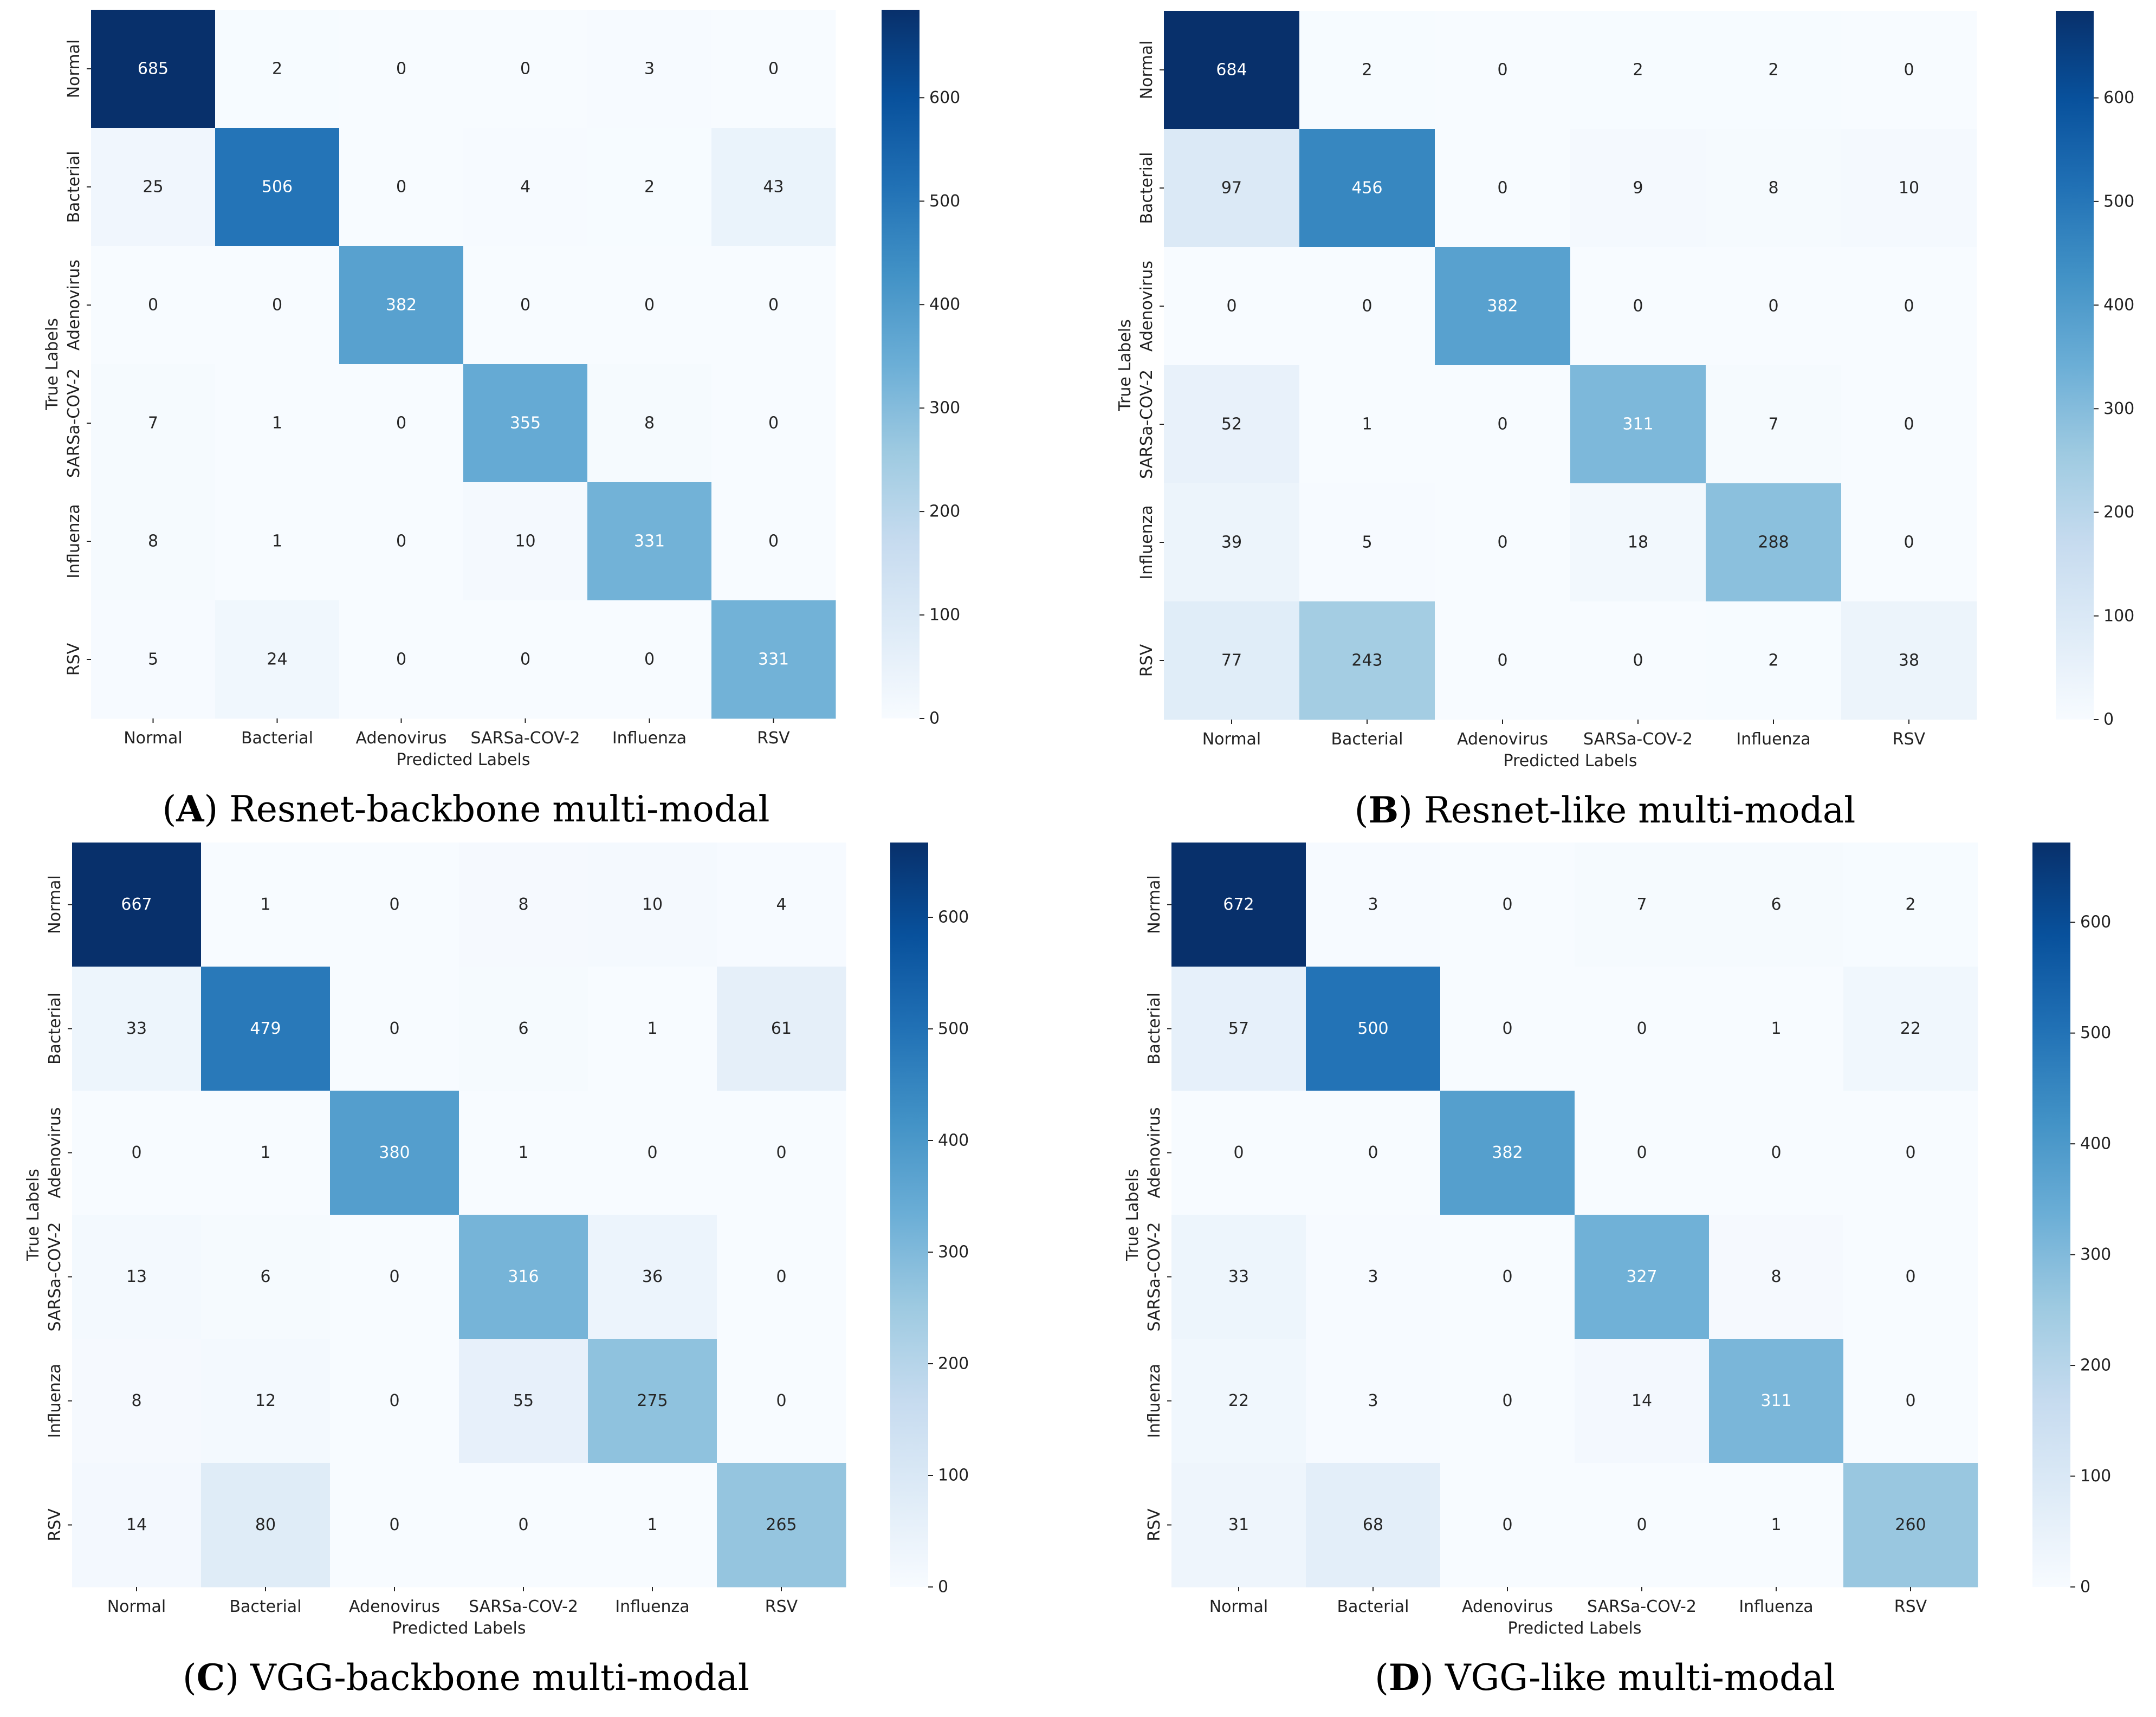 This screenshot has width=2156, height=1717. Describe the element at coordinates (1367, 660) in the screenshot. I see `cell-value-label: 243` at that location.